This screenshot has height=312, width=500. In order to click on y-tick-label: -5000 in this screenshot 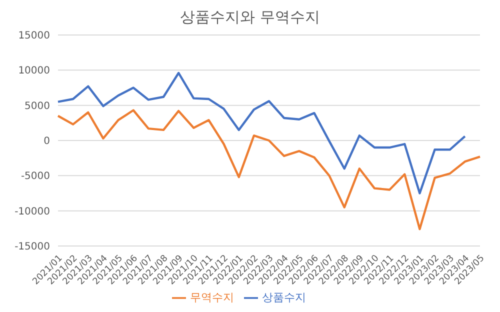, I will do `click(35, 176)`.